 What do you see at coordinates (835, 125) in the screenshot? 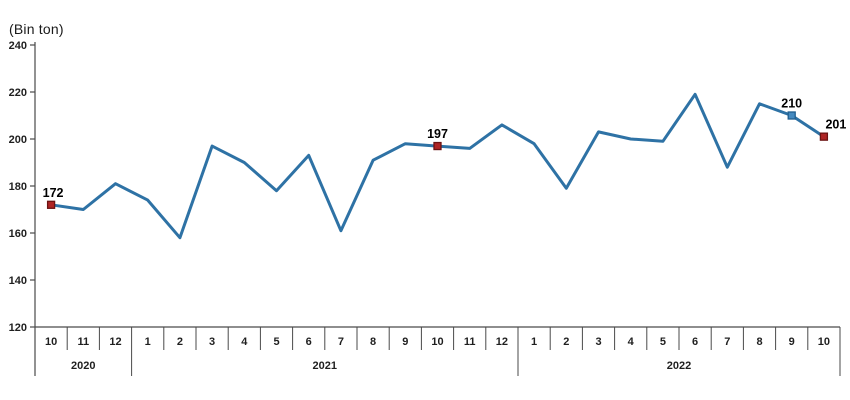
I see `data-point-label: 201` at bounding box center [835, 125].